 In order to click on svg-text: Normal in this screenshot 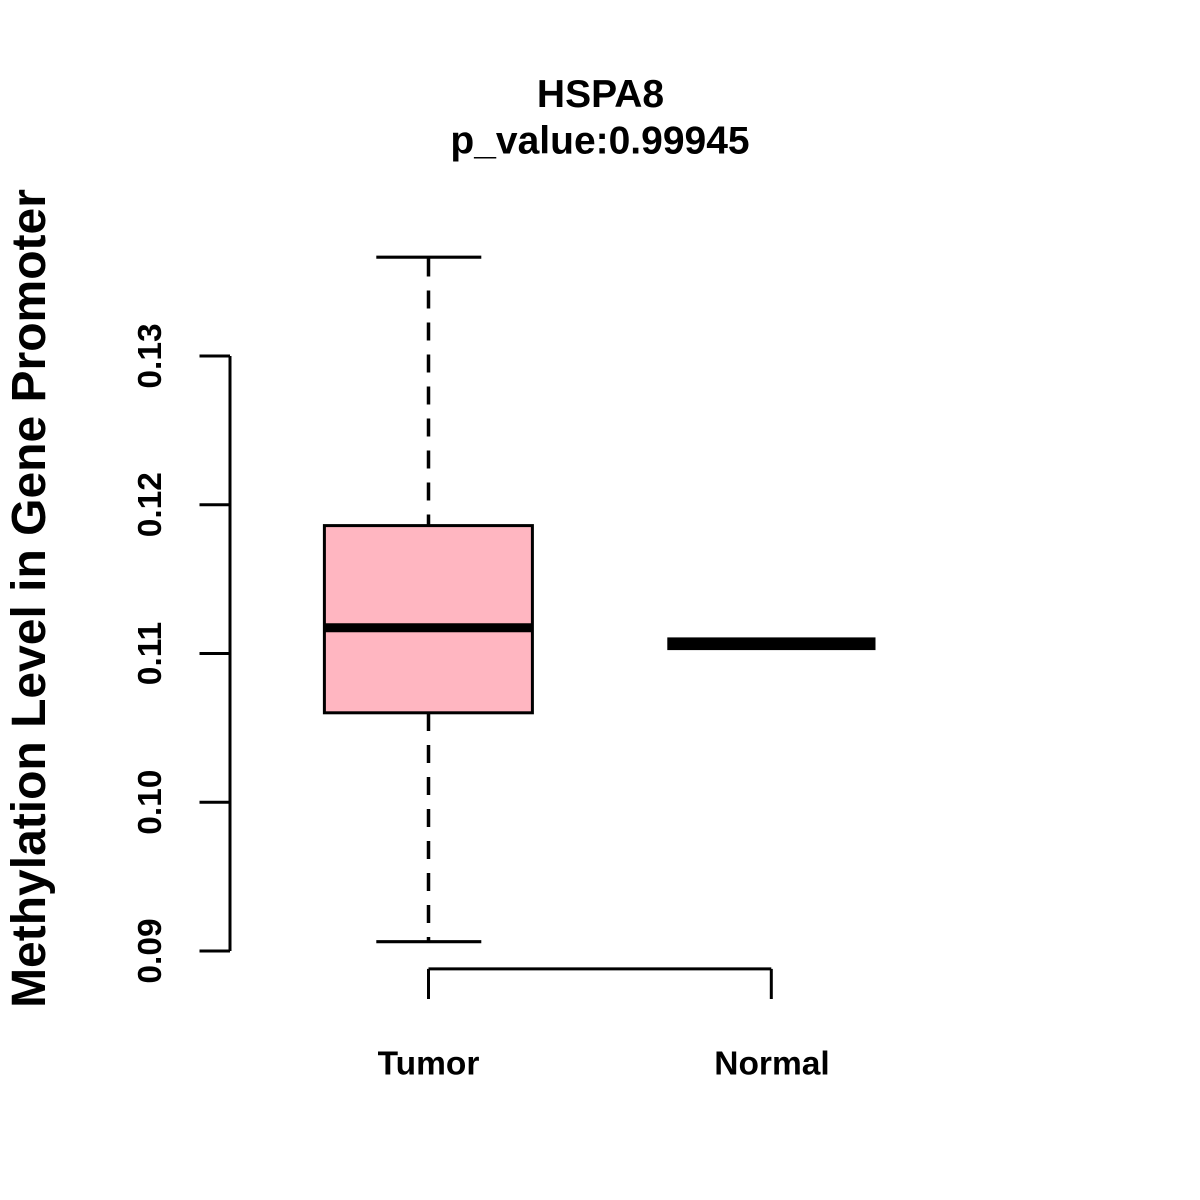, I will do `click(771, 1063)`.